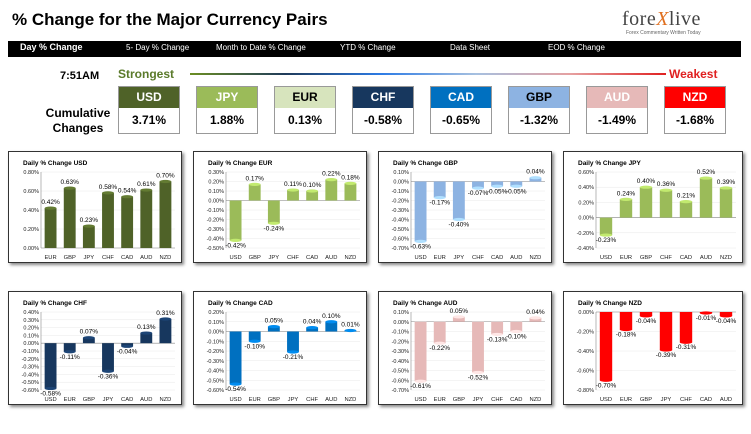  Describe the element at coordinates (470, 47) in the screenshot. I see `nav-tab-data-sheet: Data Sheet` at that location.